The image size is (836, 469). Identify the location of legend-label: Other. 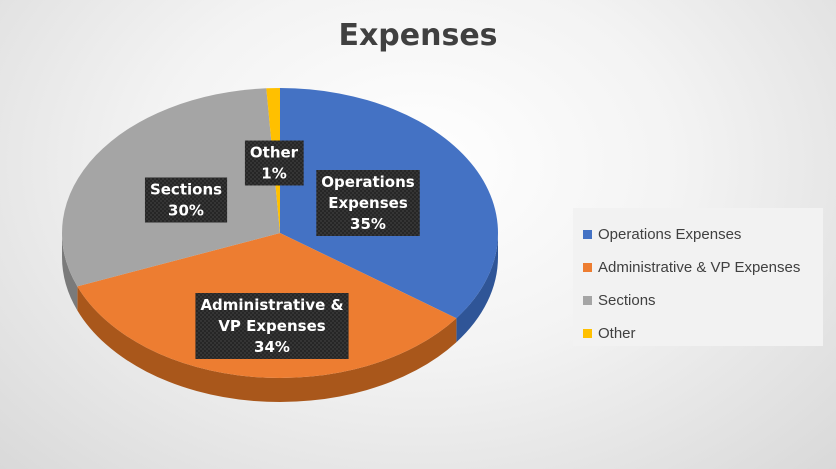
(617, 333).